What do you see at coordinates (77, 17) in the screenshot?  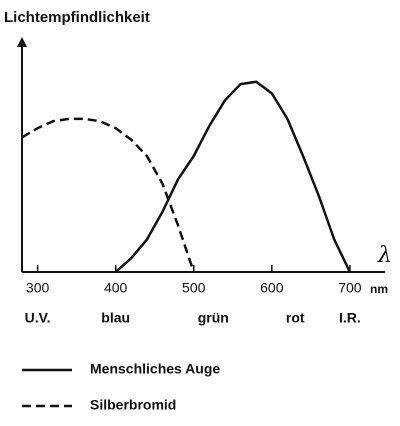 I see `y-axis-label: Lichtempfindlichkeit` at bounding box center [77, 17].